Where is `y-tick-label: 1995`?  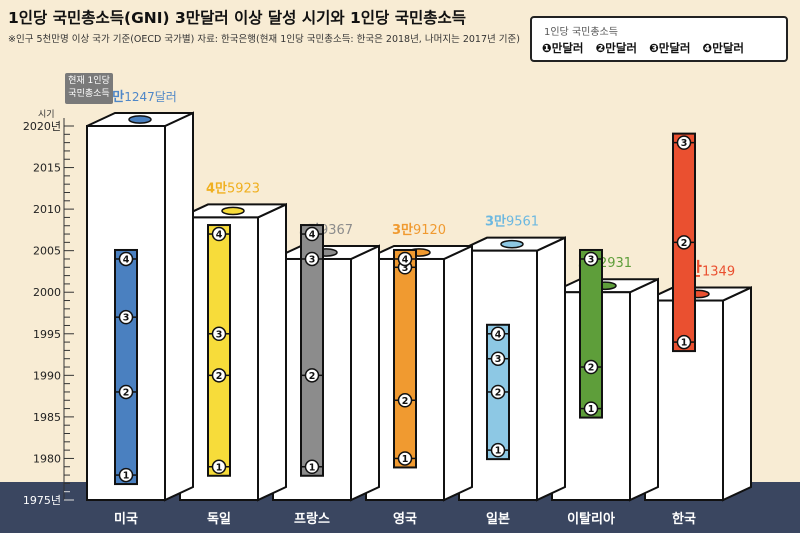
y-tick-label: 1995 is located at coordinates (47, 334).